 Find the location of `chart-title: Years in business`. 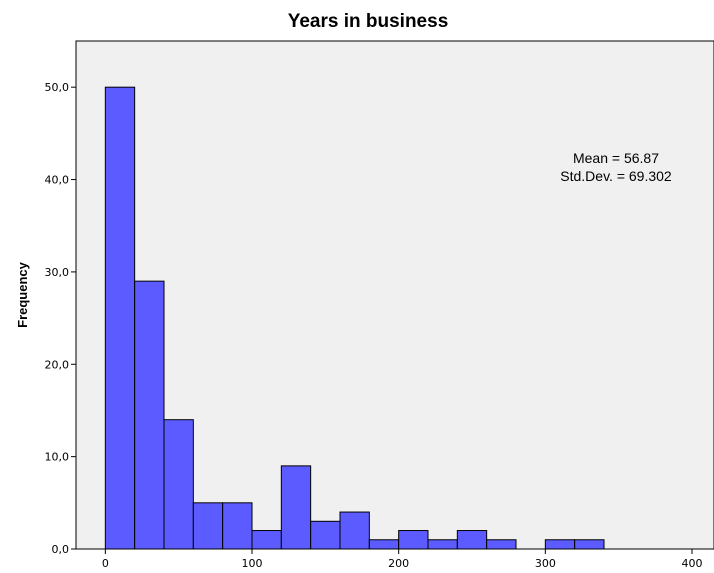

chart-title: Years in business is located at coordinates (368, 21).